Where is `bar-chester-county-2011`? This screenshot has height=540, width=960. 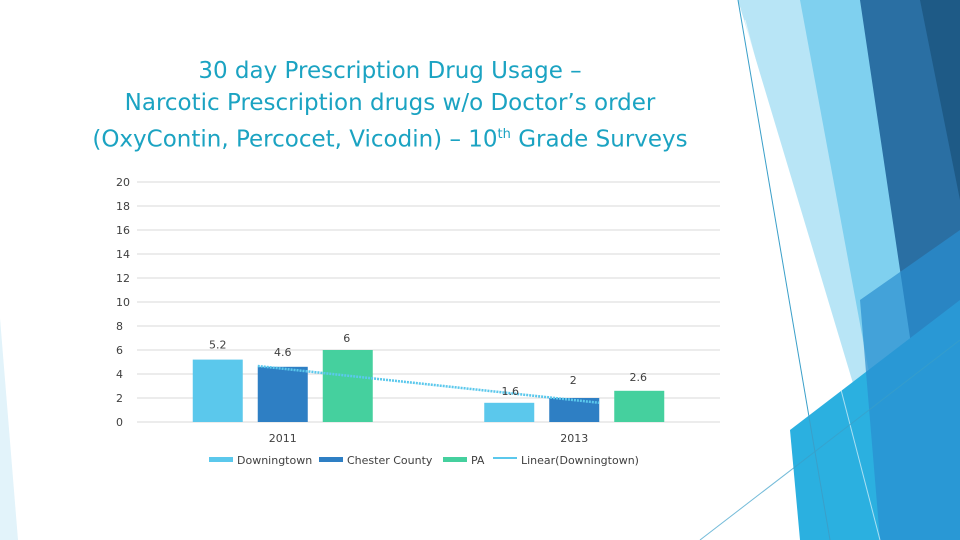
bar-chester-county-2011 is located at coordinates (282, 394).